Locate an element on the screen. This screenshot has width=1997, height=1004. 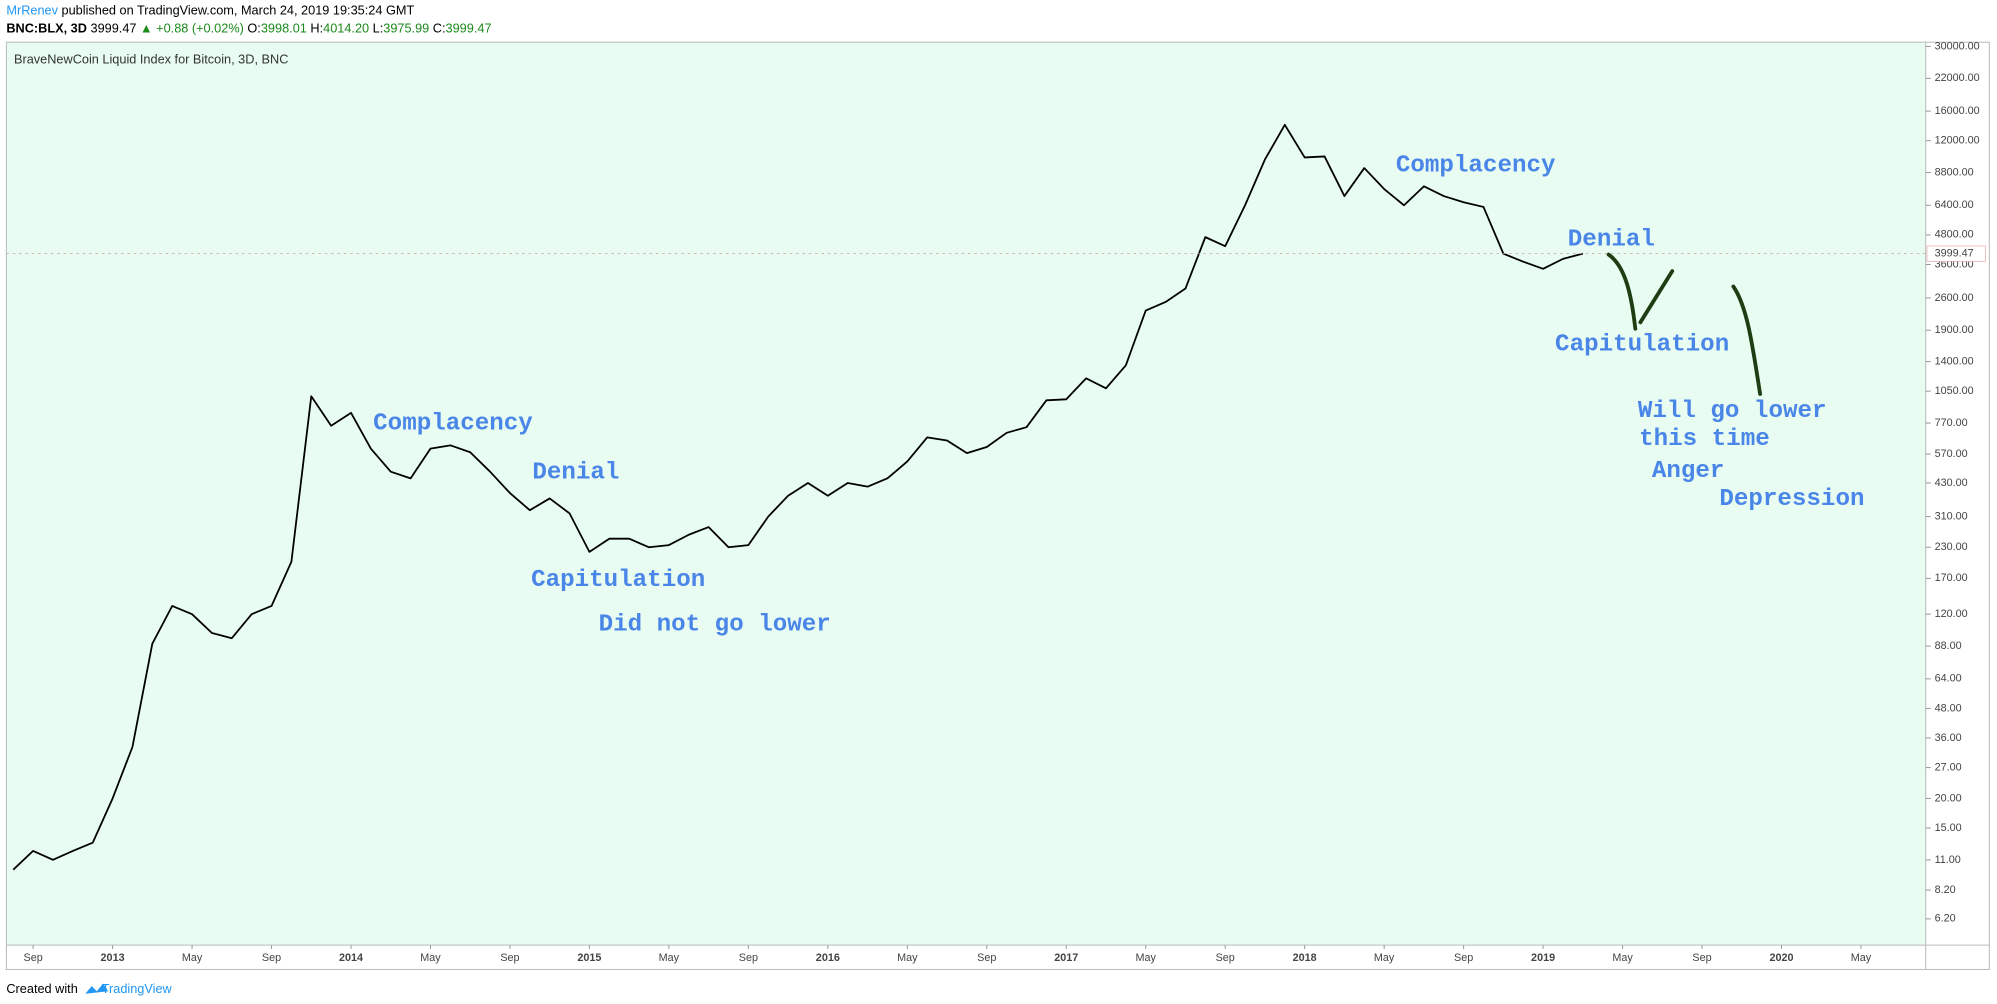
y-tick-label: 170.00 is located at coordinates (1951, 578).